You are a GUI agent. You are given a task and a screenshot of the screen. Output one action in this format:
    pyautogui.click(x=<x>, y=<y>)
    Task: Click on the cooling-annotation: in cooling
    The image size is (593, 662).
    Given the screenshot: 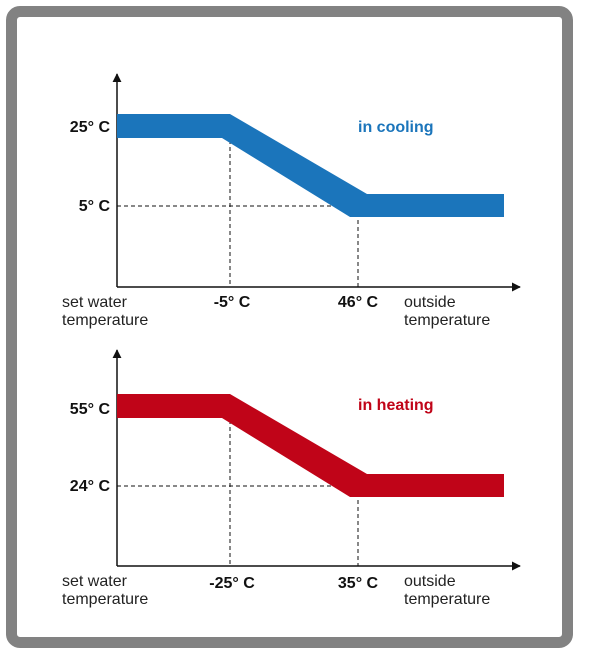 What is the action you would take?
    pyautogui.click(x=396, y=127)
    